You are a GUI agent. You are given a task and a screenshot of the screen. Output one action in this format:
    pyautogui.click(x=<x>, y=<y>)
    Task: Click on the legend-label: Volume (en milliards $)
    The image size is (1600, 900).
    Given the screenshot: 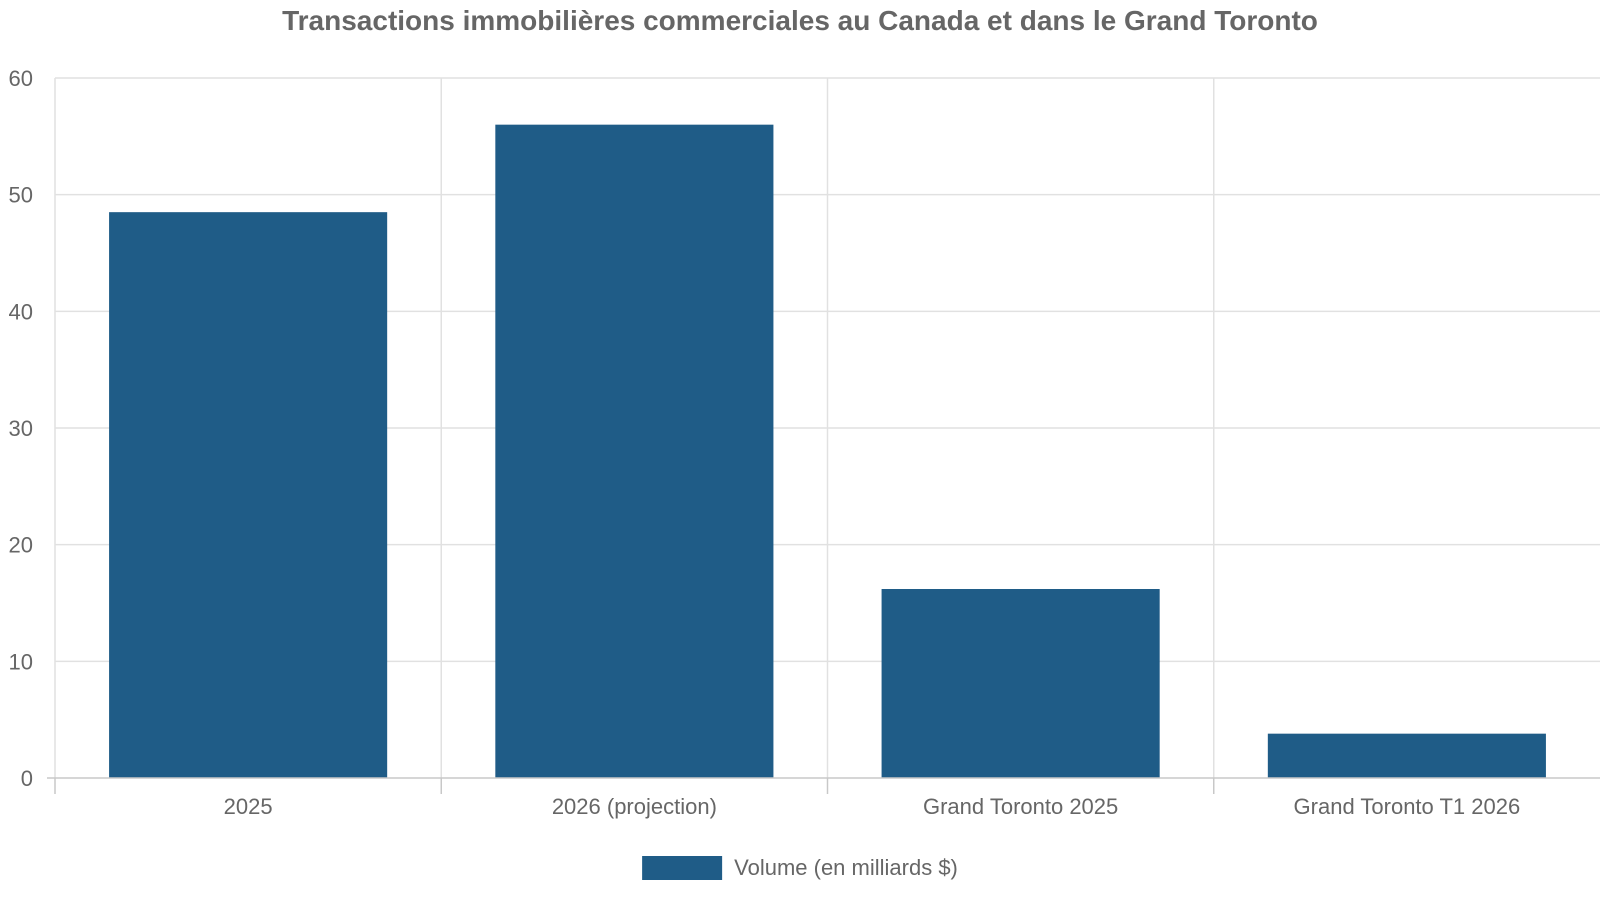 What is the action you would take?
    pyautogui.click(x=846, y=867)
    